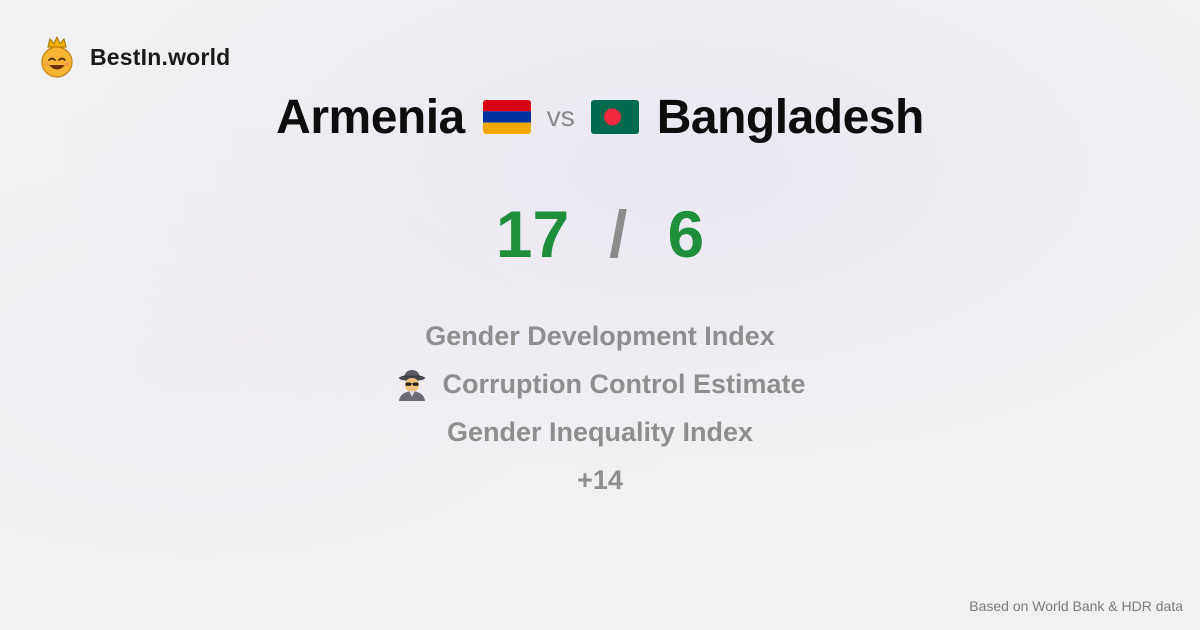  What do you see at coordinates (57, 57) in the screenshot?
I see `crowned-smiley-icon` at bounding box center [57, 57].